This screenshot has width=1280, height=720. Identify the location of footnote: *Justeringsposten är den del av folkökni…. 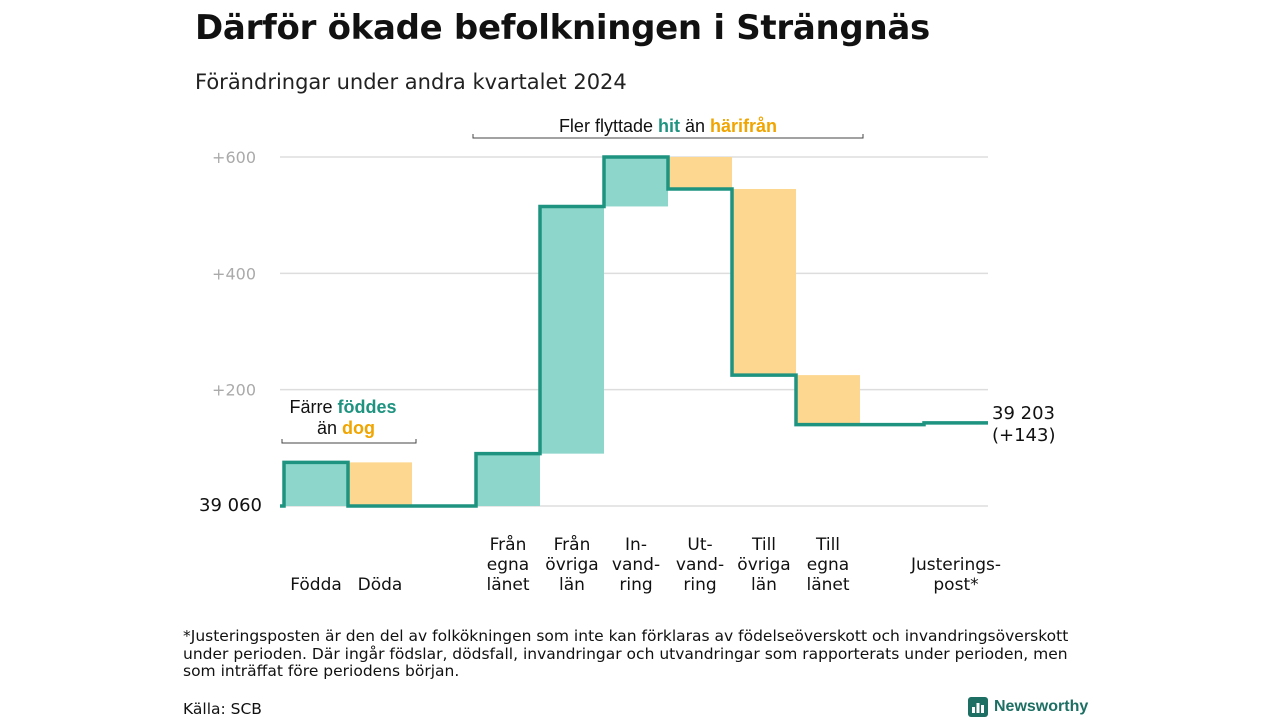
(626, 653).